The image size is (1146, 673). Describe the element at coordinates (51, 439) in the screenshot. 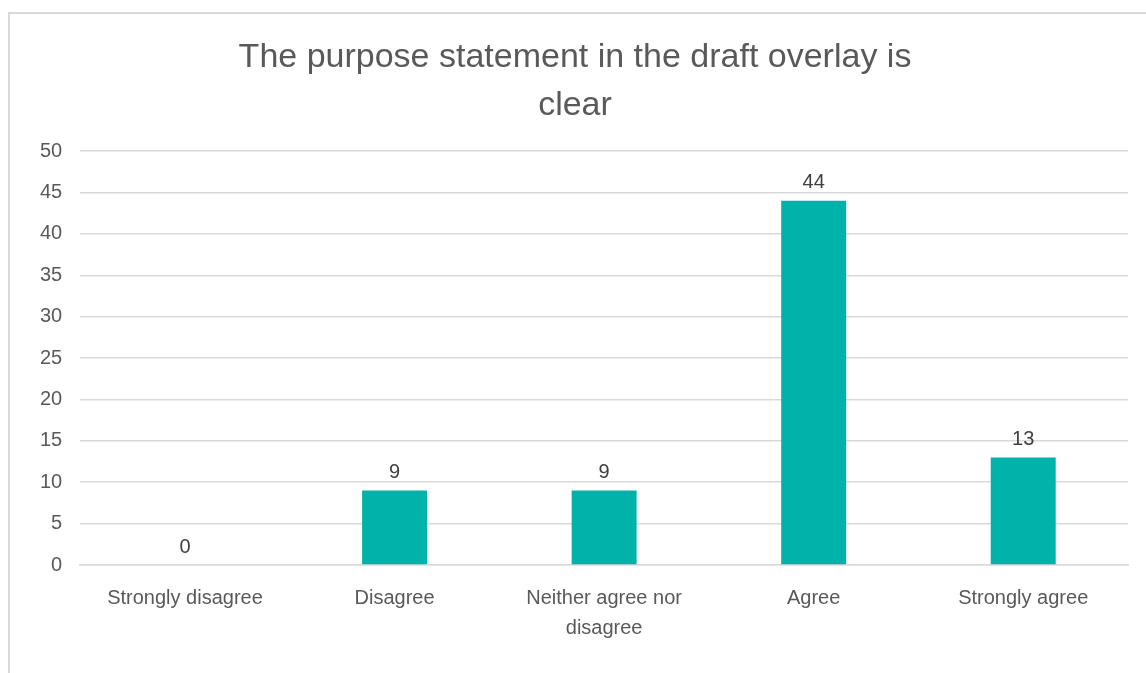

I see `y-tick-label: 15` at that location.